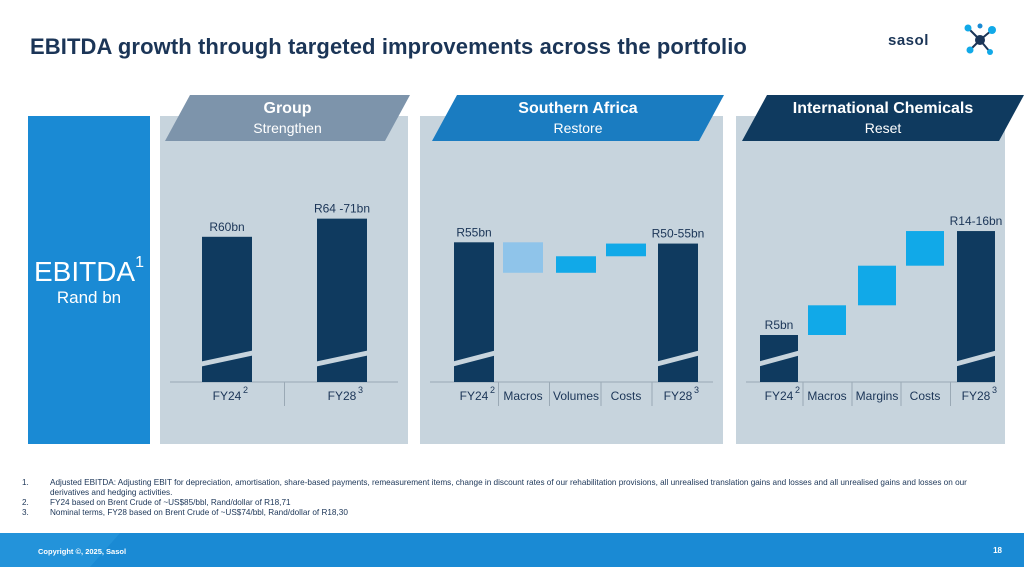 Image resolution: width=1024 pixels, height=567 pixels. What do you see at coordinates (883, 118) in the screenshot?
I see `international-chemicals-header: International Chemicals Reset` at bounding box center [883, 118].